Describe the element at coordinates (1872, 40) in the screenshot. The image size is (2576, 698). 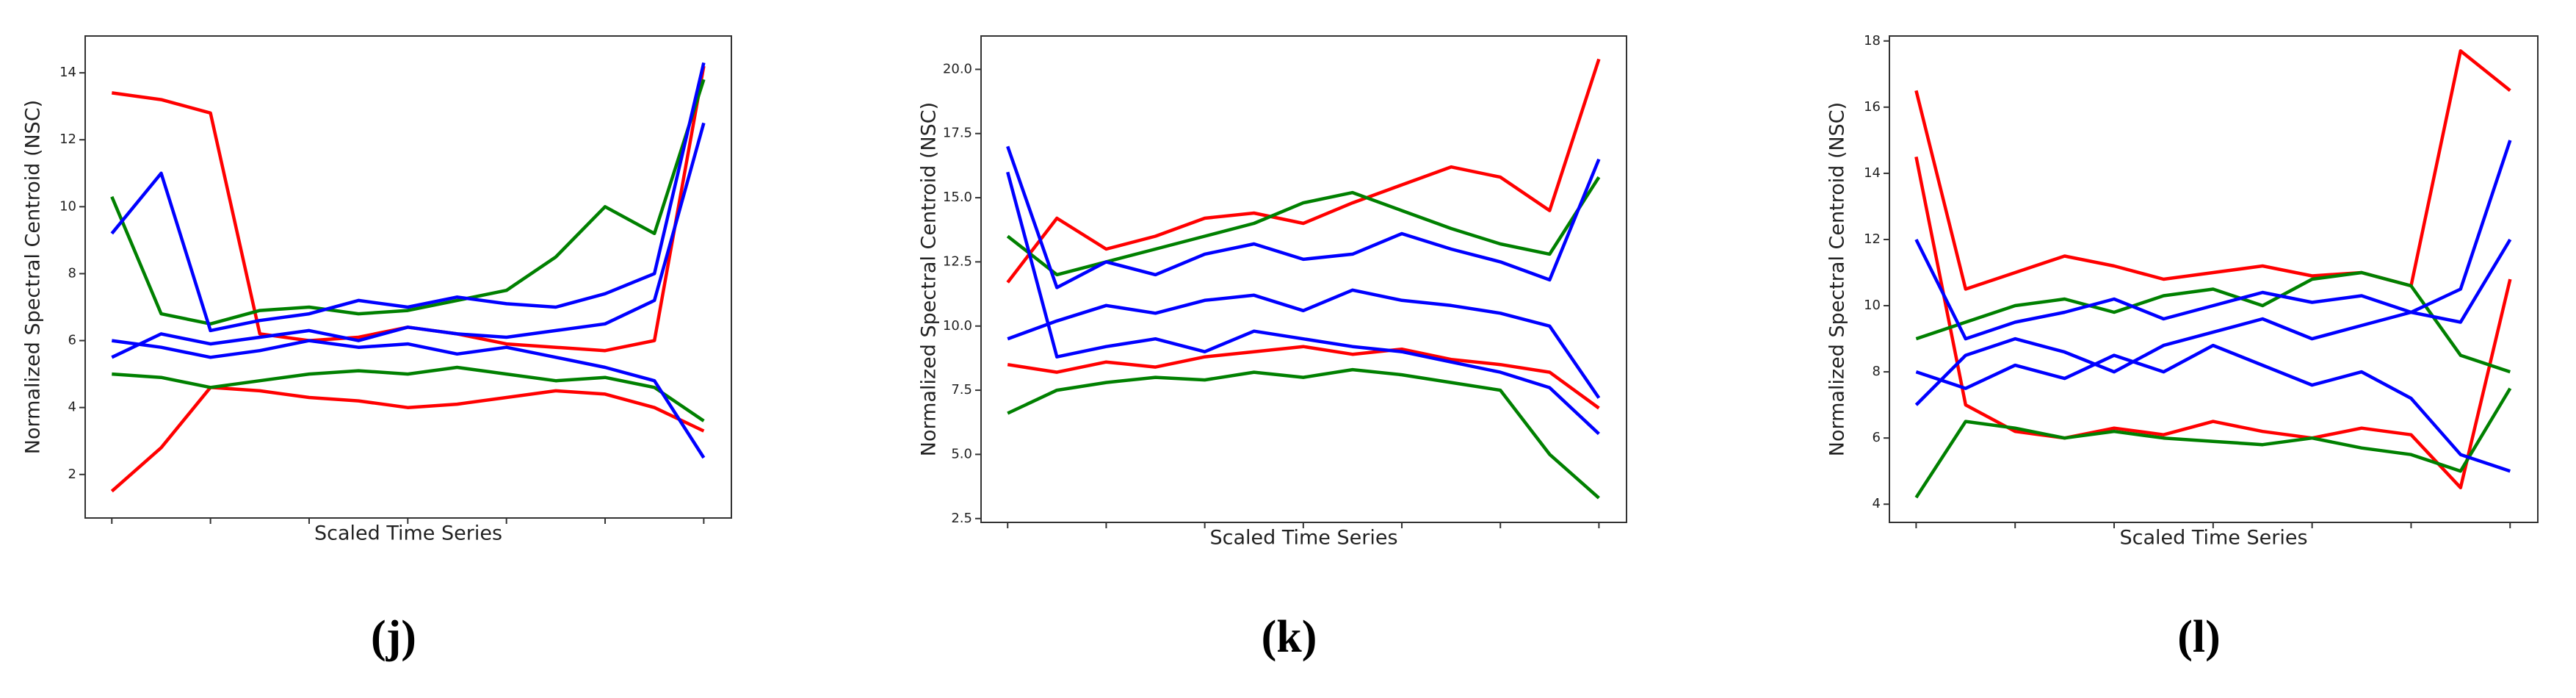
I see `y-tick-label: 18` at that location.